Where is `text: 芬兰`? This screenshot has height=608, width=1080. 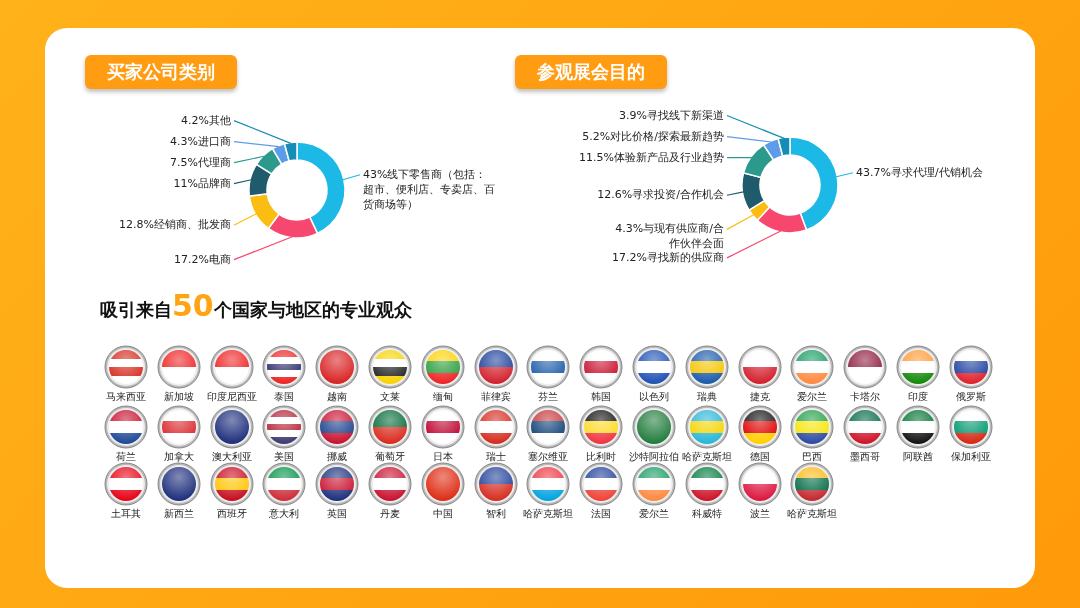
text: 芬兰 is located at coordinates (548, 397).